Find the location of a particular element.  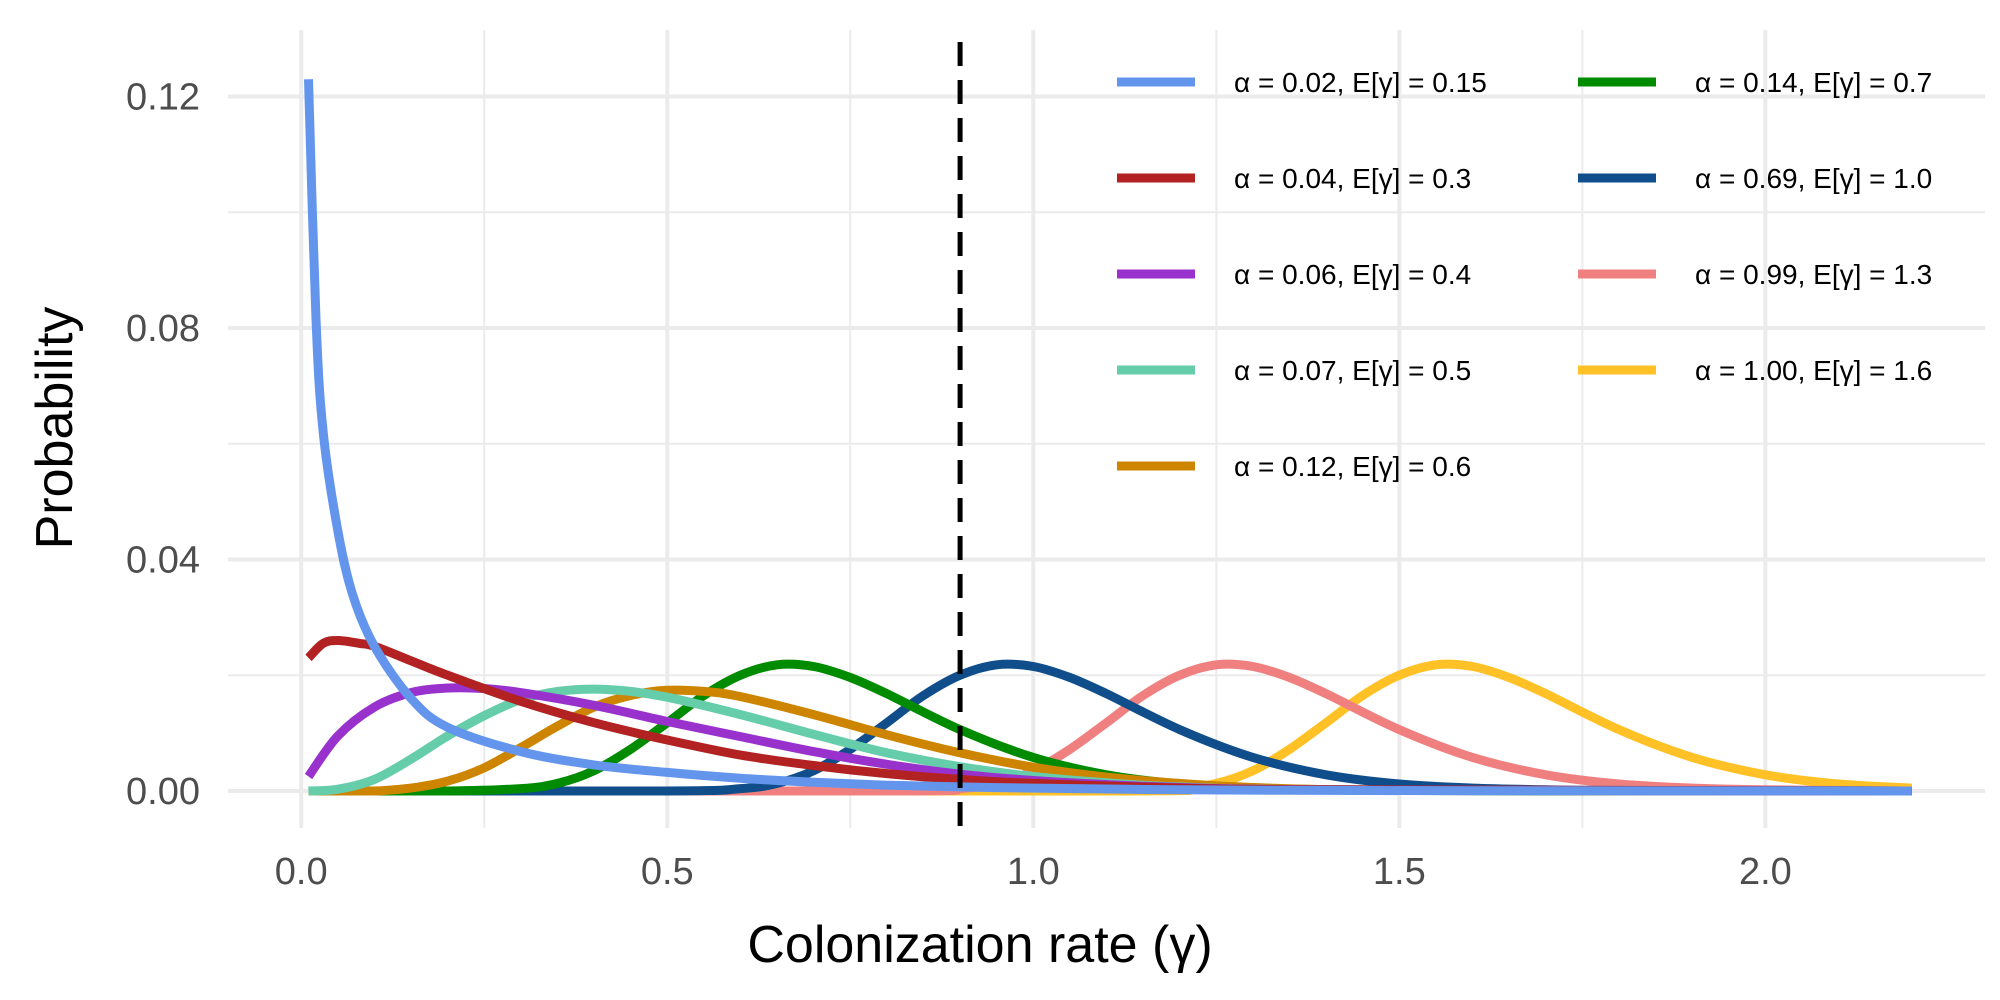

y-tick-label: 0.12 is located at coordinates (163, 98).